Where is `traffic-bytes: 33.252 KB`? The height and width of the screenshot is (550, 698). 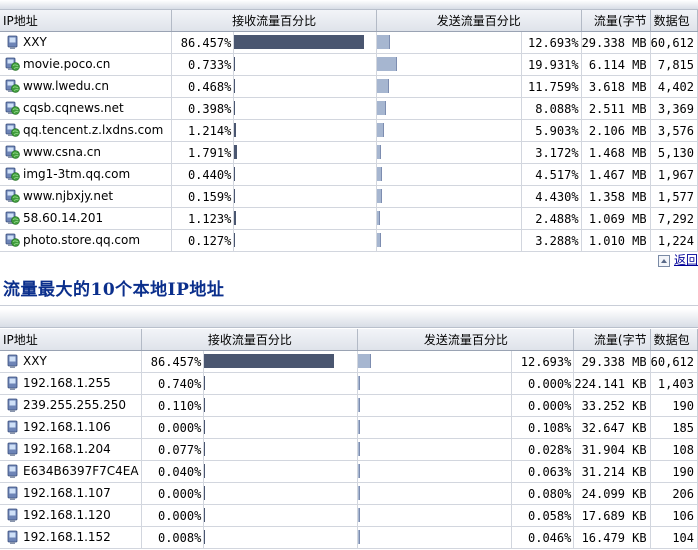 traffic-bytes: 33.252 KB is located at coordinates (612, 405).